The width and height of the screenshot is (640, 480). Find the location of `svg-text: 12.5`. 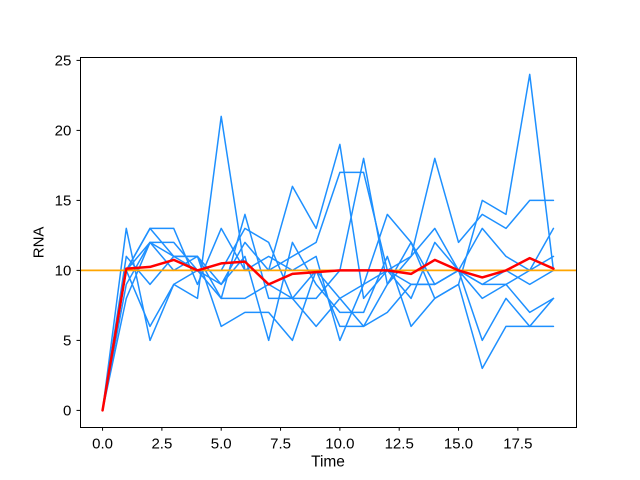

svg-text: 12.5 is located at coordinates (399, 444).